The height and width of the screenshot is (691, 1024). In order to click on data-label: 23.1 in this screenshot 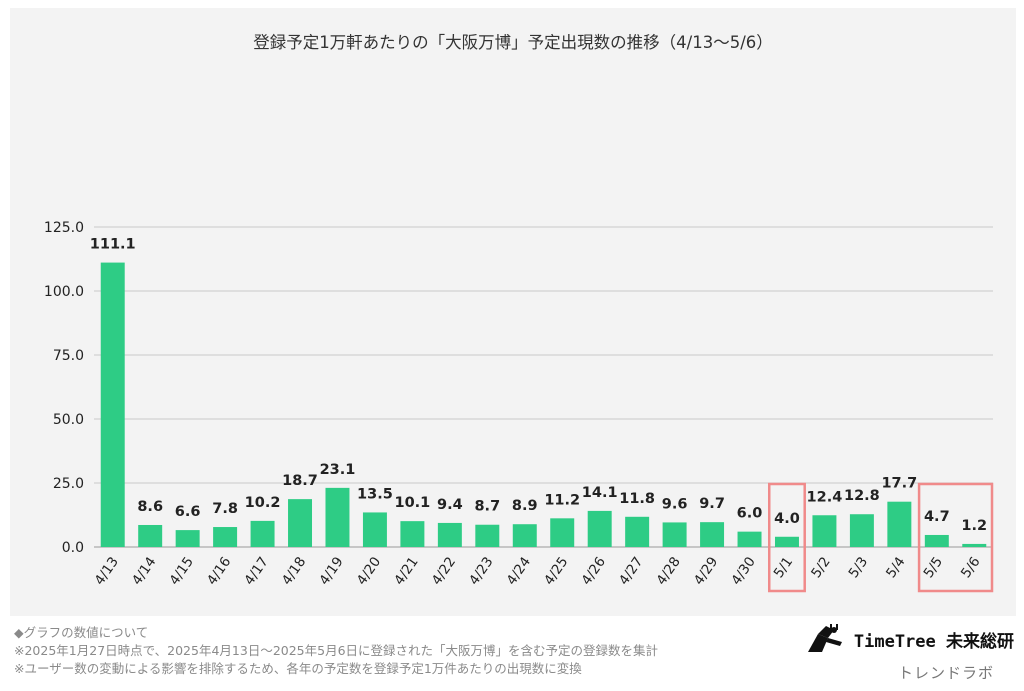, I will do `click(338, 470)`.